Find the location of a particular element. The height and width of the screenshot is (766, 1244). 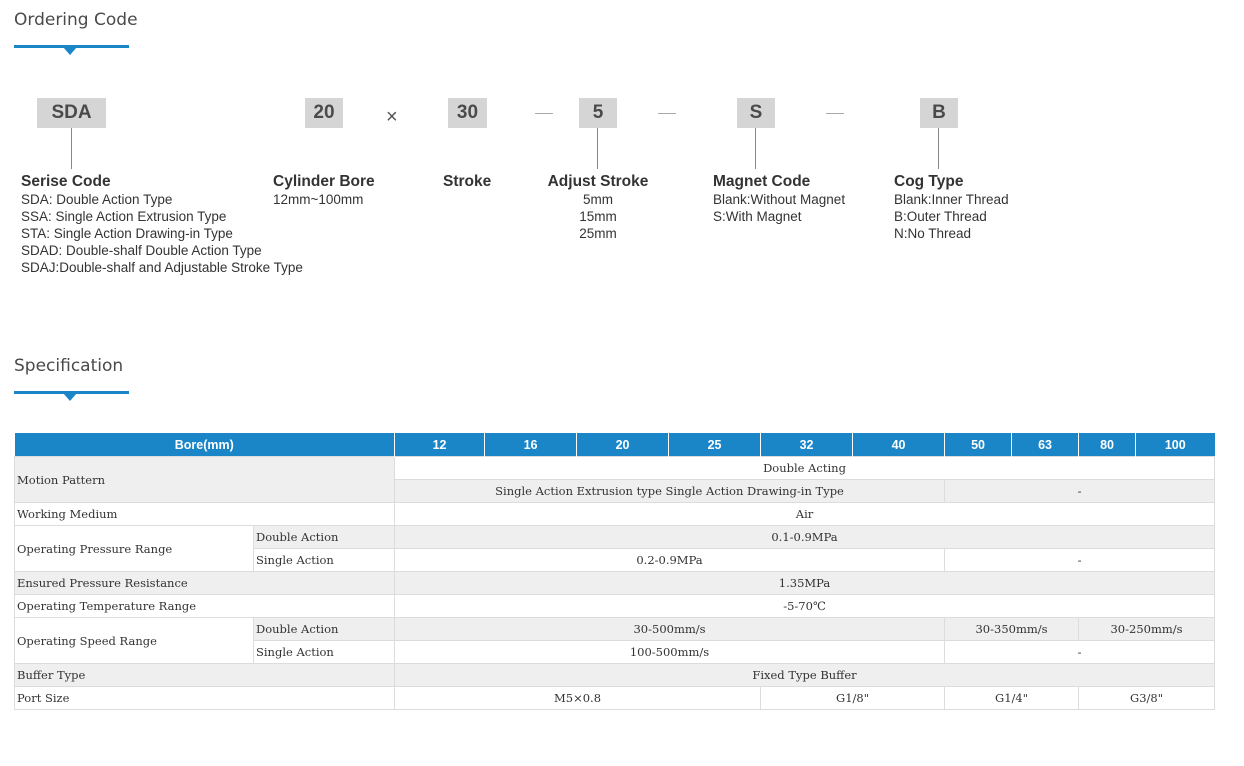

adjust-stroke-group: Adjust Stroke 5mm 15mm 25mm is located at coordinates (598, 207).